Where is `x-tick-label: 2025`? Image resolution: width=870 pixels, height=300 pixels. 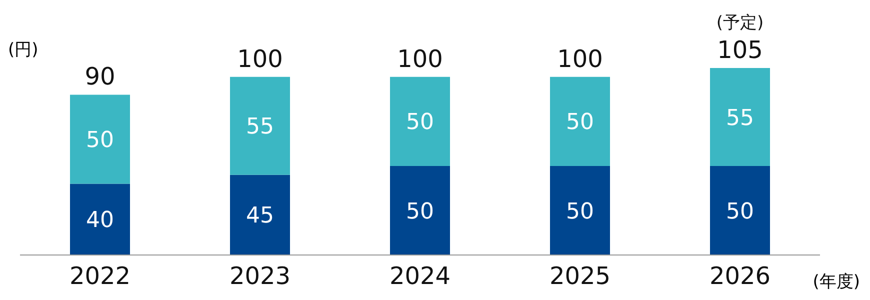
x-tick-label: 2025 is located at coordinates (580, 276).